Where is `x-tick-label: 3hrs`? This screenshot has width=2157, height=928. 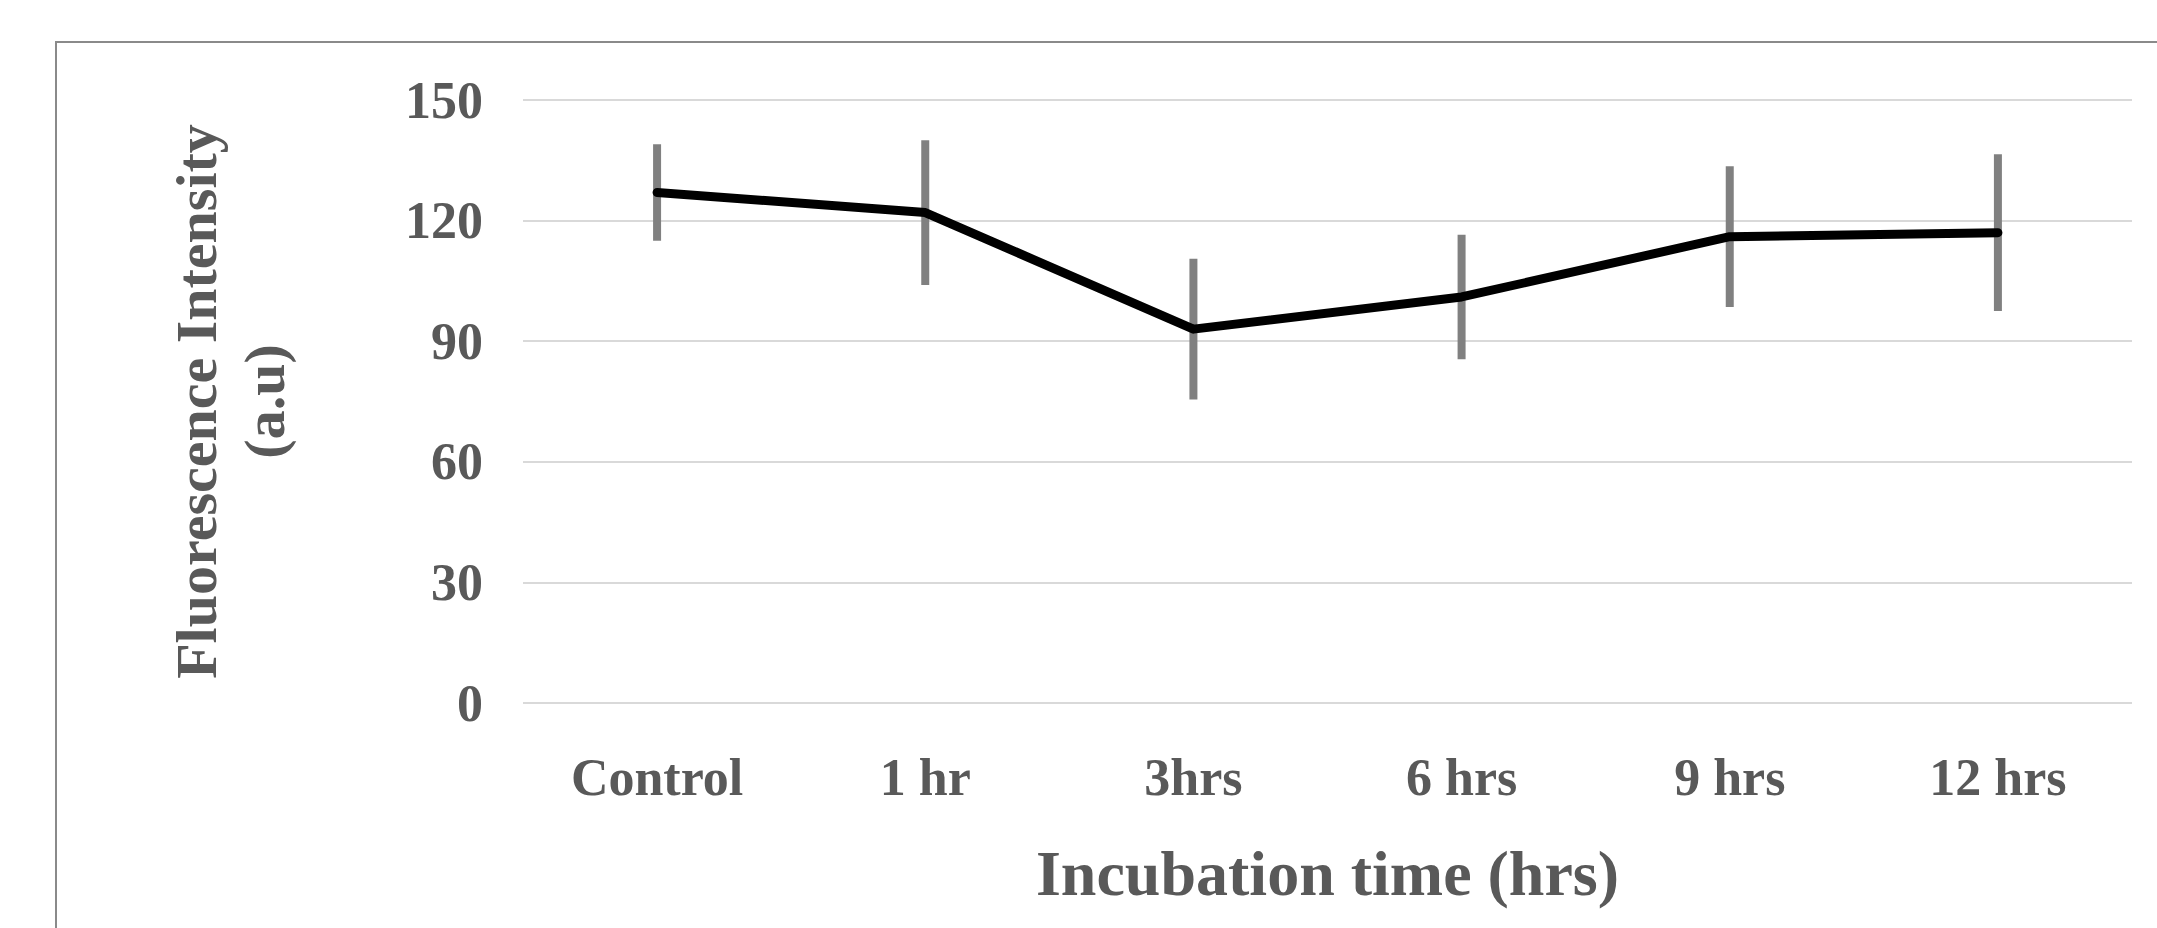
x-tick-label: 3hrs is located at coordinates (1193, 777).